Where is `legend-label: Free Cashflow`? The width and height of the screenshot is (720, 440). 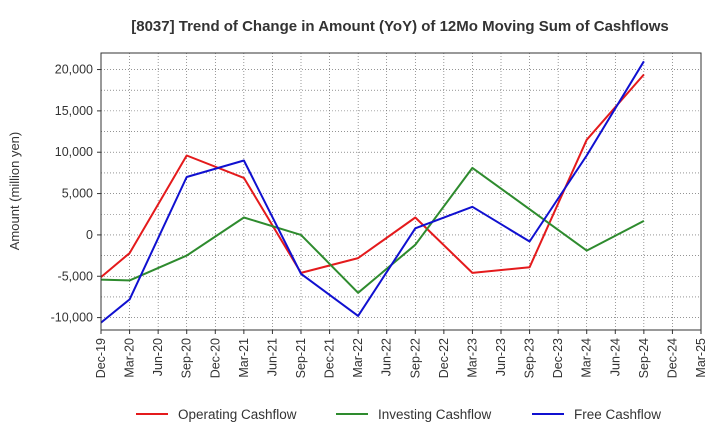 legend-label: Free Cashflow is located at coordinates (617, 414).